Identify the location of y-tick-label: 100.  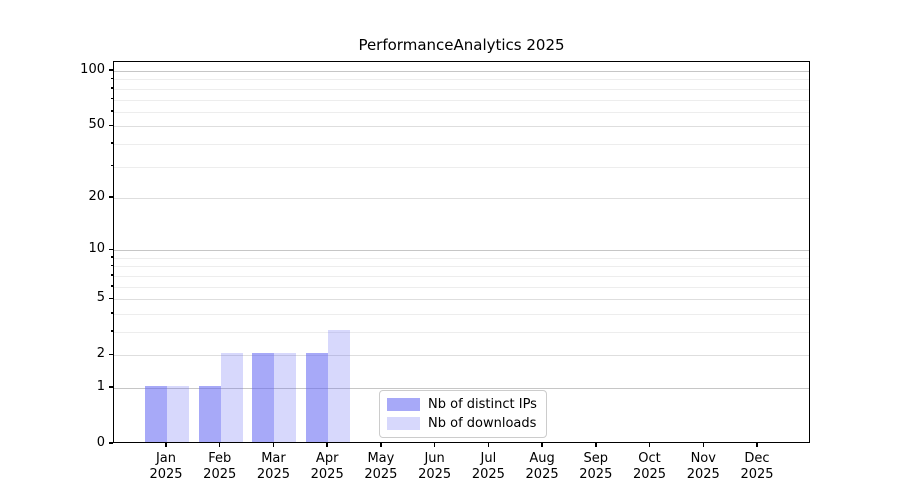
(92, 70).